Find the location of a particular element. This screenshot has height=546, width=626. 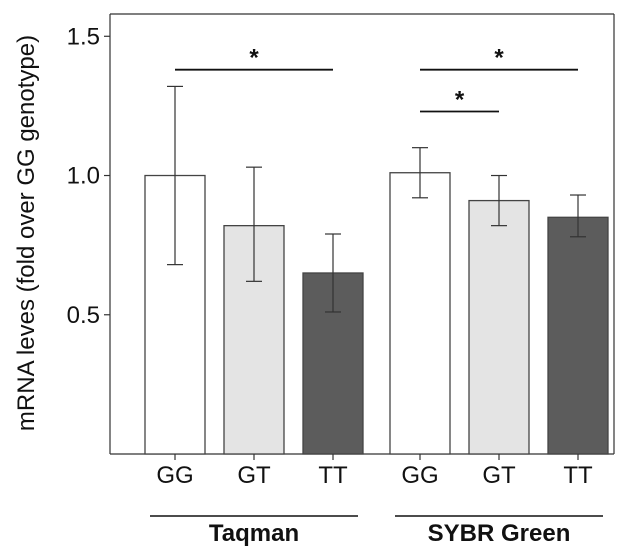

y-axis-title: mRNA leves (fold over GG genotype) is located at coordinates (26, 233).